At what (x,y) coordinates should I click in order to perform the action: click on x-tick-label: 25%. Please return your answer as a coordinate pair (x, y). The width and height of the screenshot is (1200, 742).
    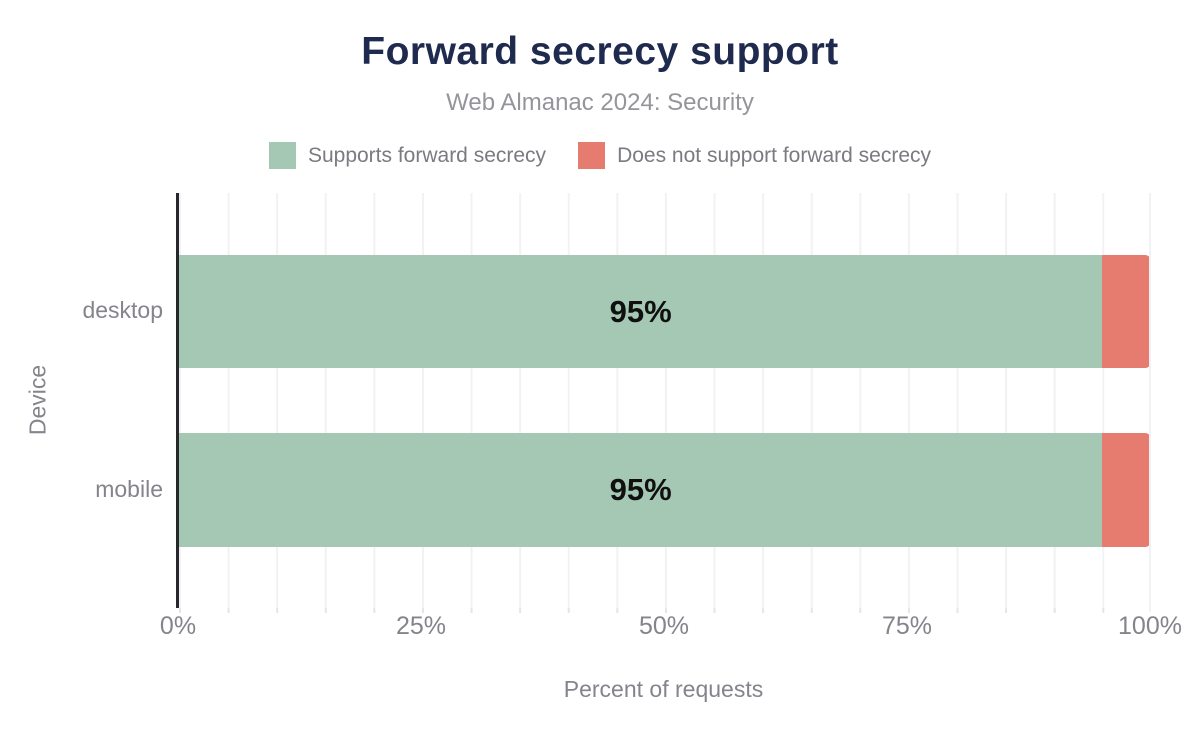
    Looking at the image, I should click on (421, 626).